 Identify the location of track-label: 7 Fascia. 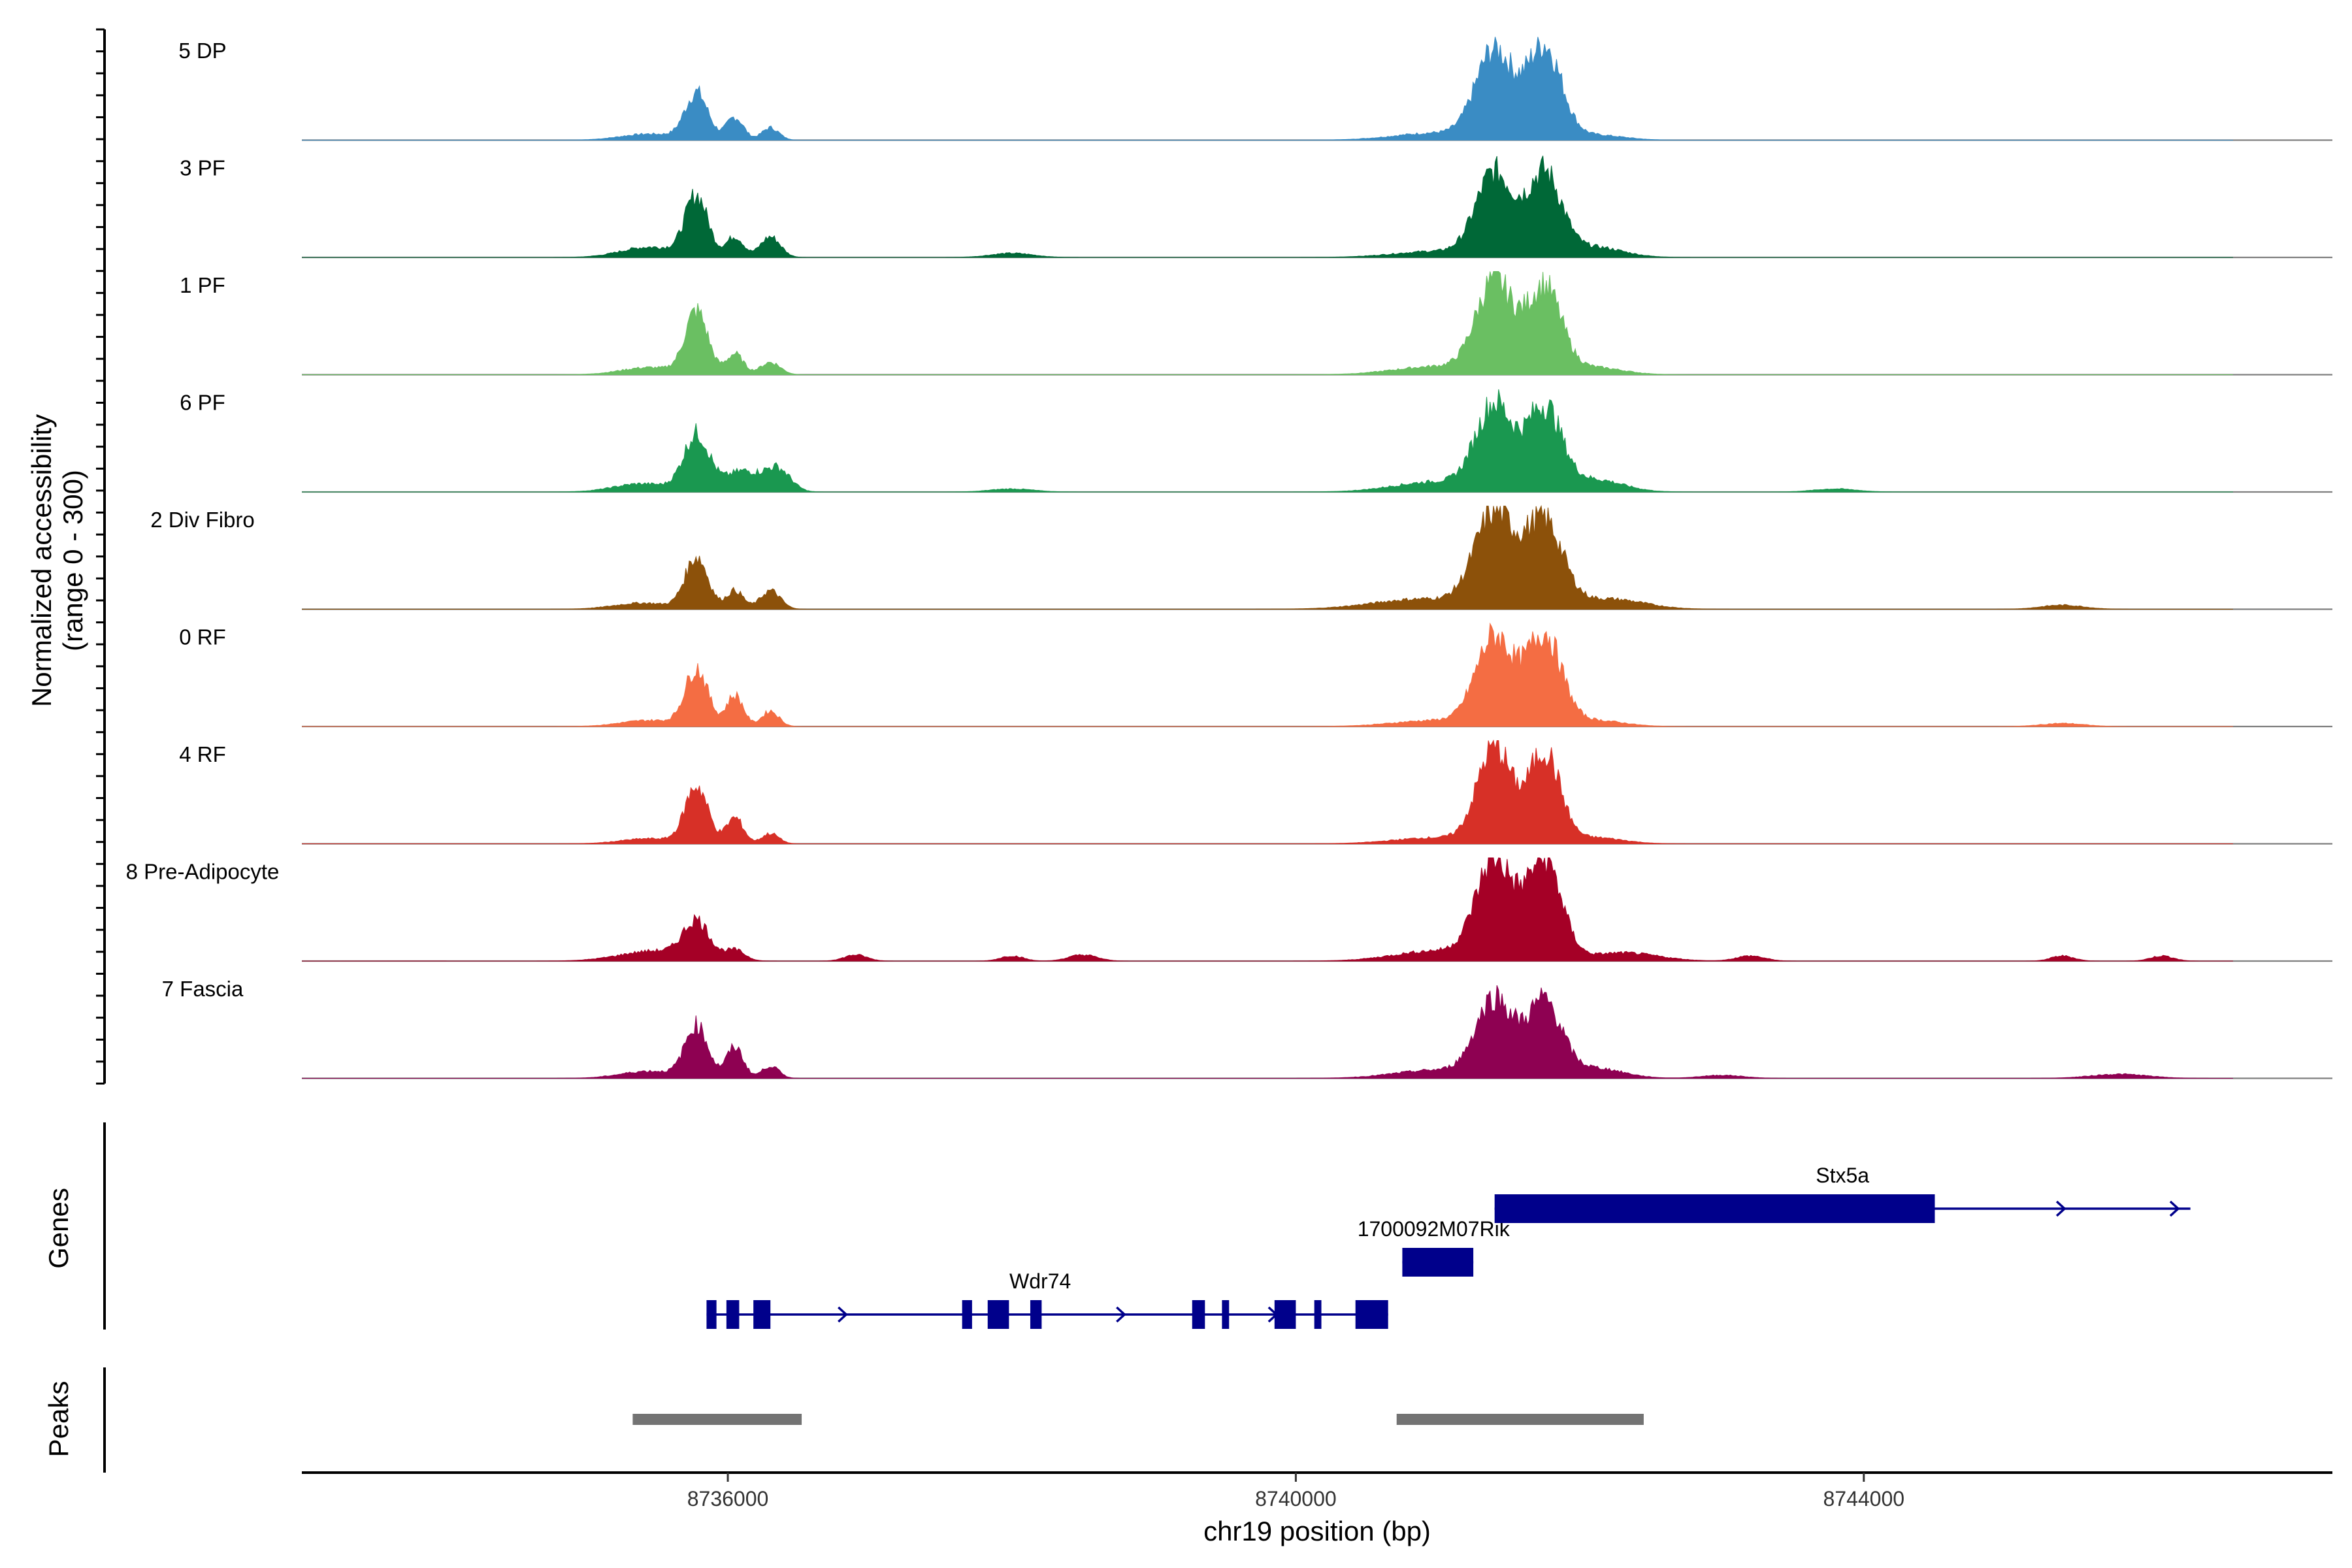
(203, 989).